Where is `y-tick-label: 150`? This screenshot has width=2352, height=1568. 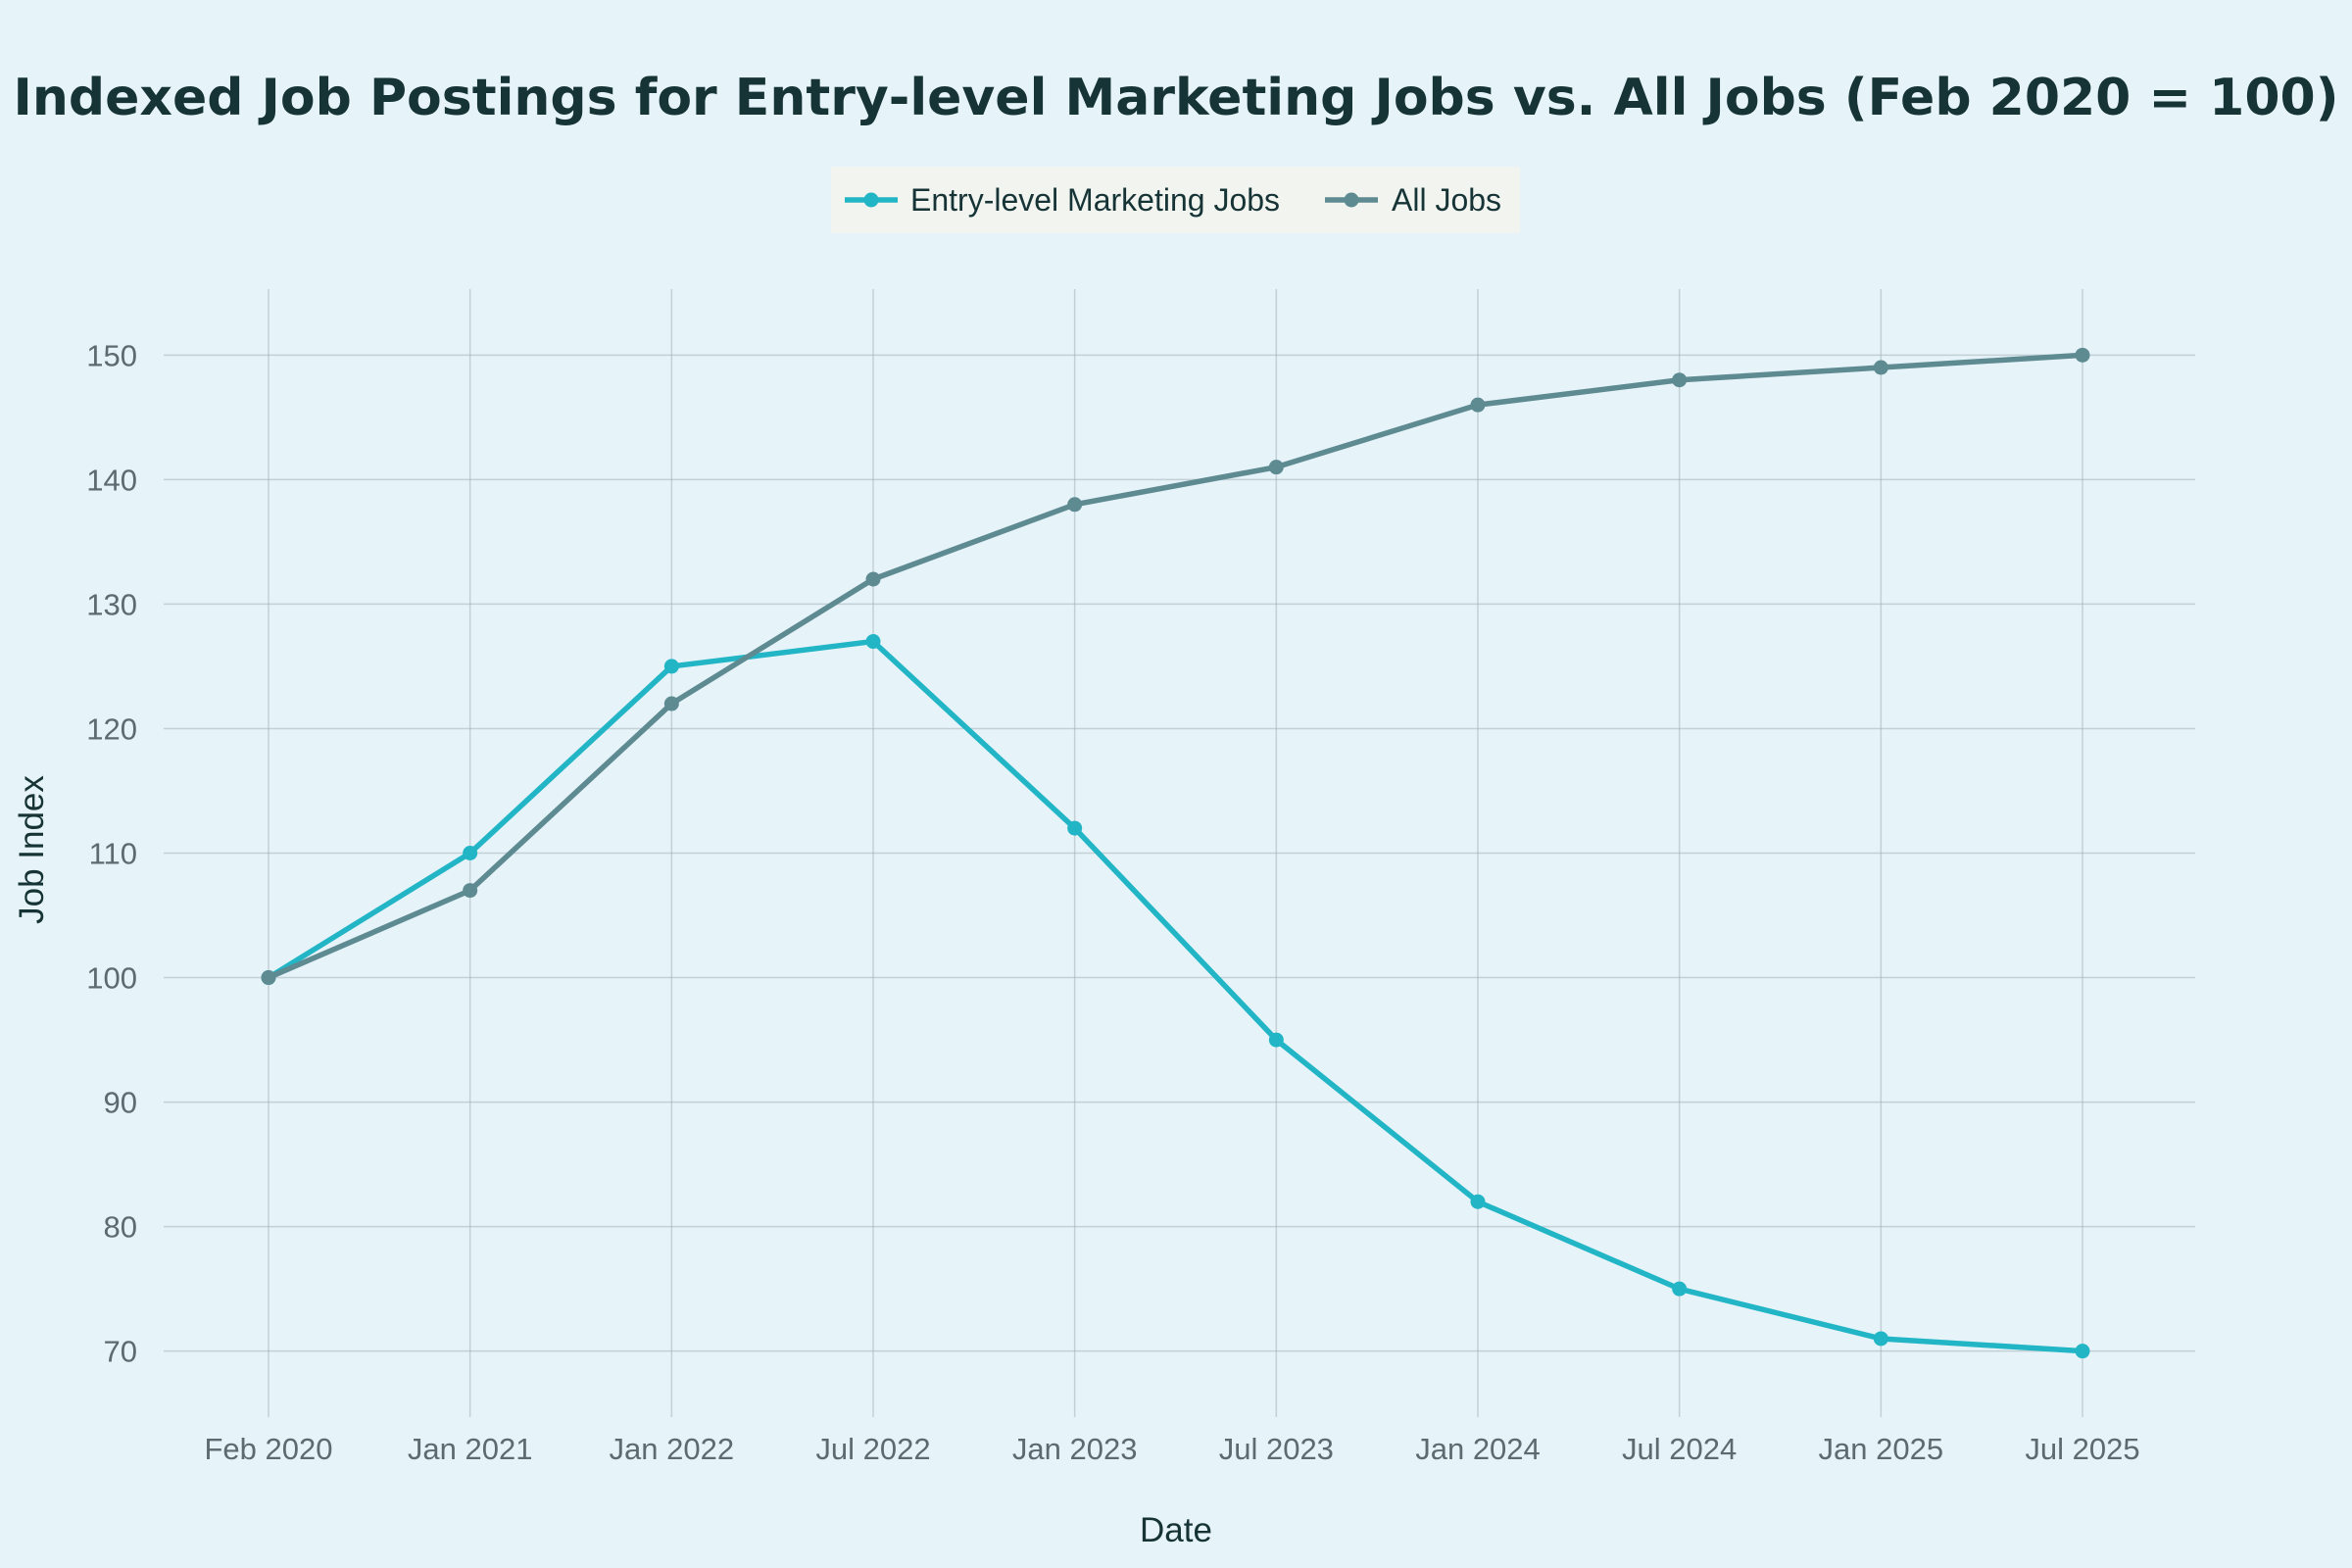 y-tick-label: 150 is located at coordinates (111, 355).